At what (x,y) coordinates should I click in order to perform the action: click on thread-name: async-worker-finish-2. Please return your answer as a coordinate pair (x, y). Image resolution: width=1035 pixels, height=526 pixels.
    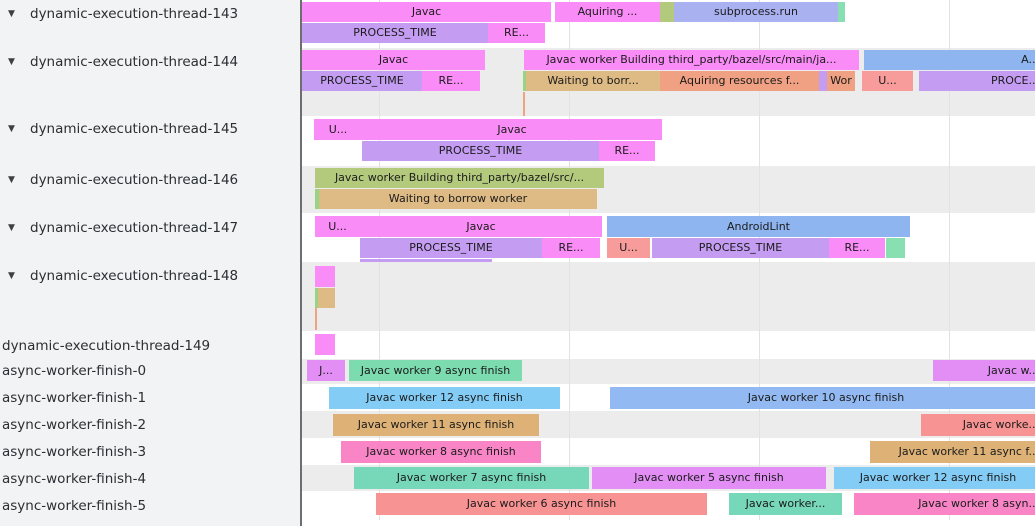
    Looking at the image, I should click on (74, 425).